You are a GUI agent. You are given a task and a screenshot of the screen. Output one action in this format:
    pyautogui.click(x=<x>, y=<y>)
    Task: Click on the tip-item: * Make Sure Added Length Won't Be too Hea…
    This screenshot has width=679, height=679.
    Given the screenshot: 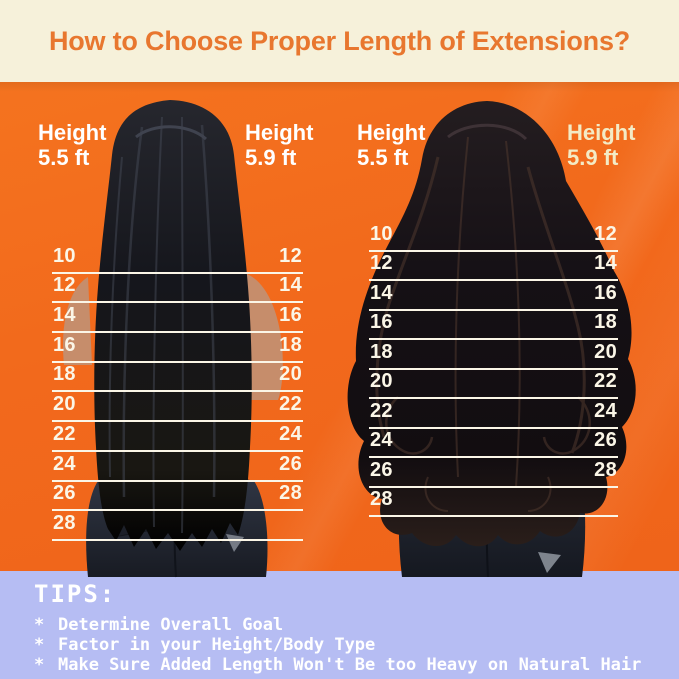 What is the action you would take?
    pyautogui.click(x=351, y=665)
    